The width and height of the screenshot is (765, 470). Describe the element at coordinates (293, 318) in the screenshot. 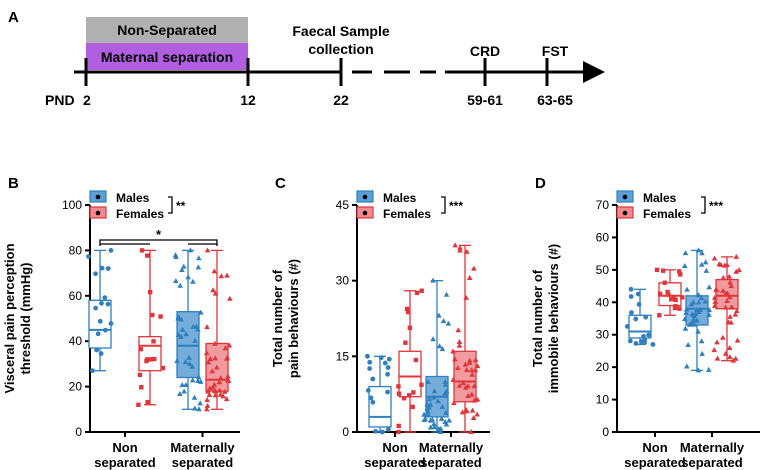

I see `y-axis-label-line2: pain behaviours (#)` at that location.